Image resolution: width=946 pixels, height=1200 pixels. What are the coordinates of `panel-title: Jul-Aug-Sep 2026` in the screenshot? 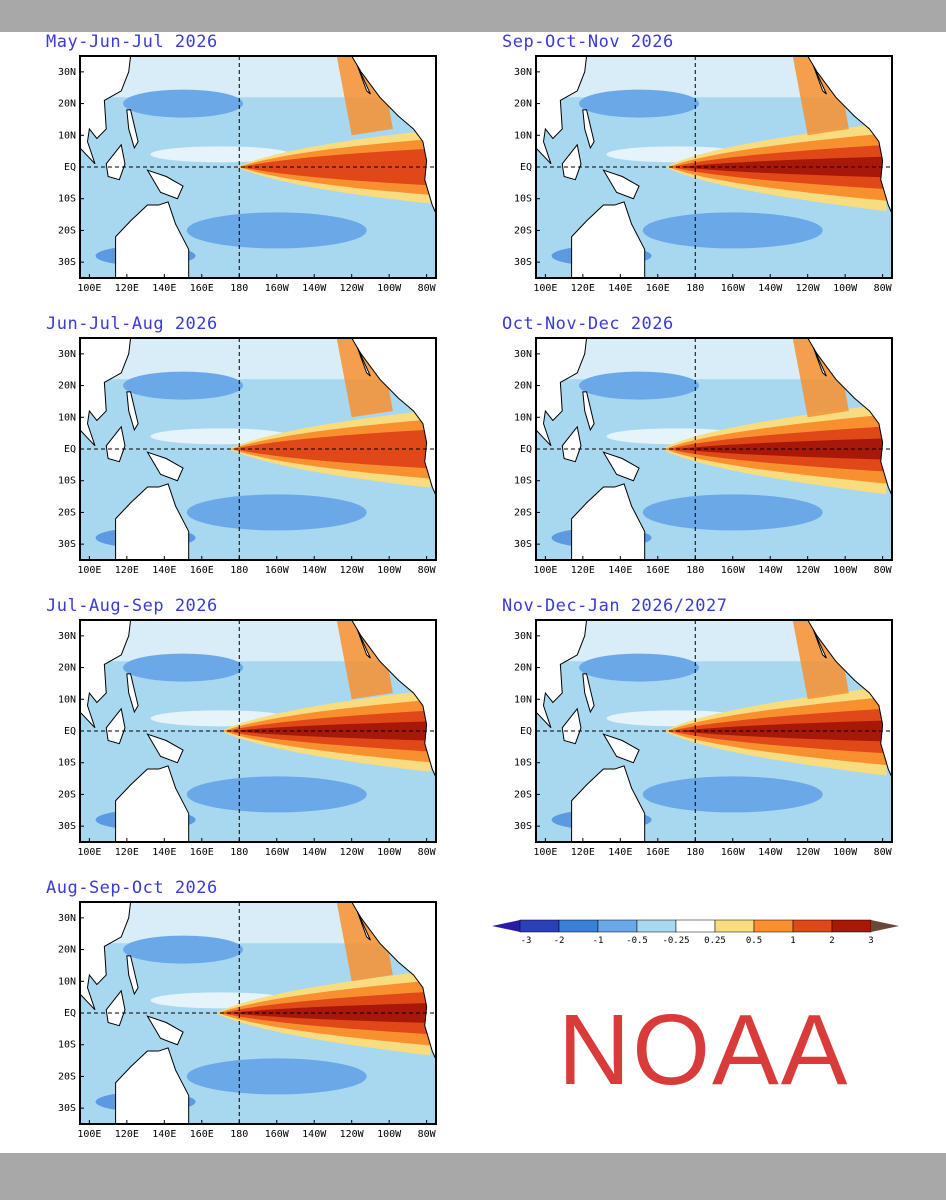 It's located at (132, 606).